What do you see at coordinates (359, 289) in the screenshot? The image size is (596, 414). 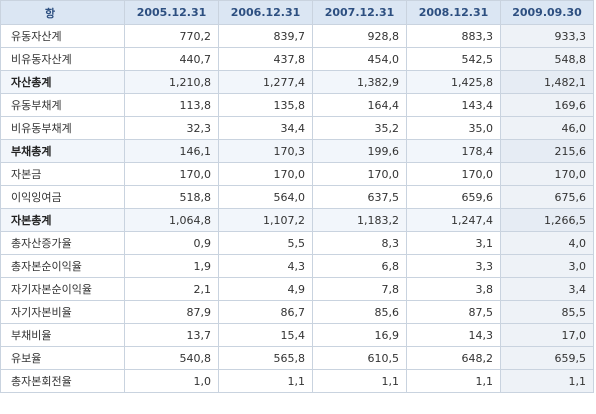 I see `value-cell: 7,8` at bounding box center [359, 289].